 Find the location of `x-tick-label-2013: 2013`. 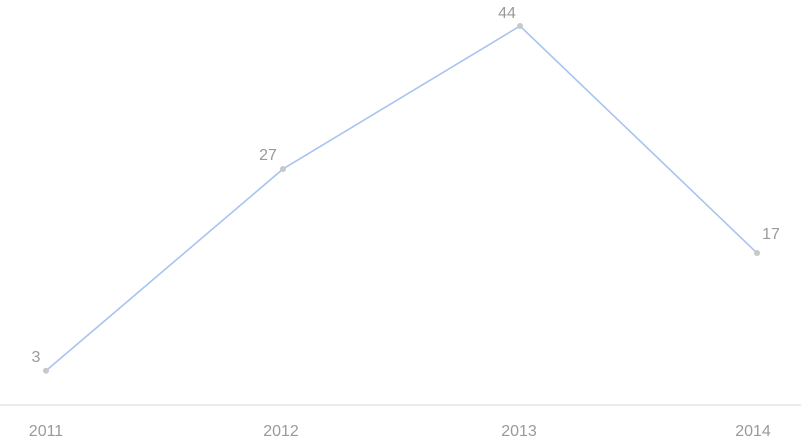

x-tick-label-2013: 2013 is located at coordinates (519, 431).